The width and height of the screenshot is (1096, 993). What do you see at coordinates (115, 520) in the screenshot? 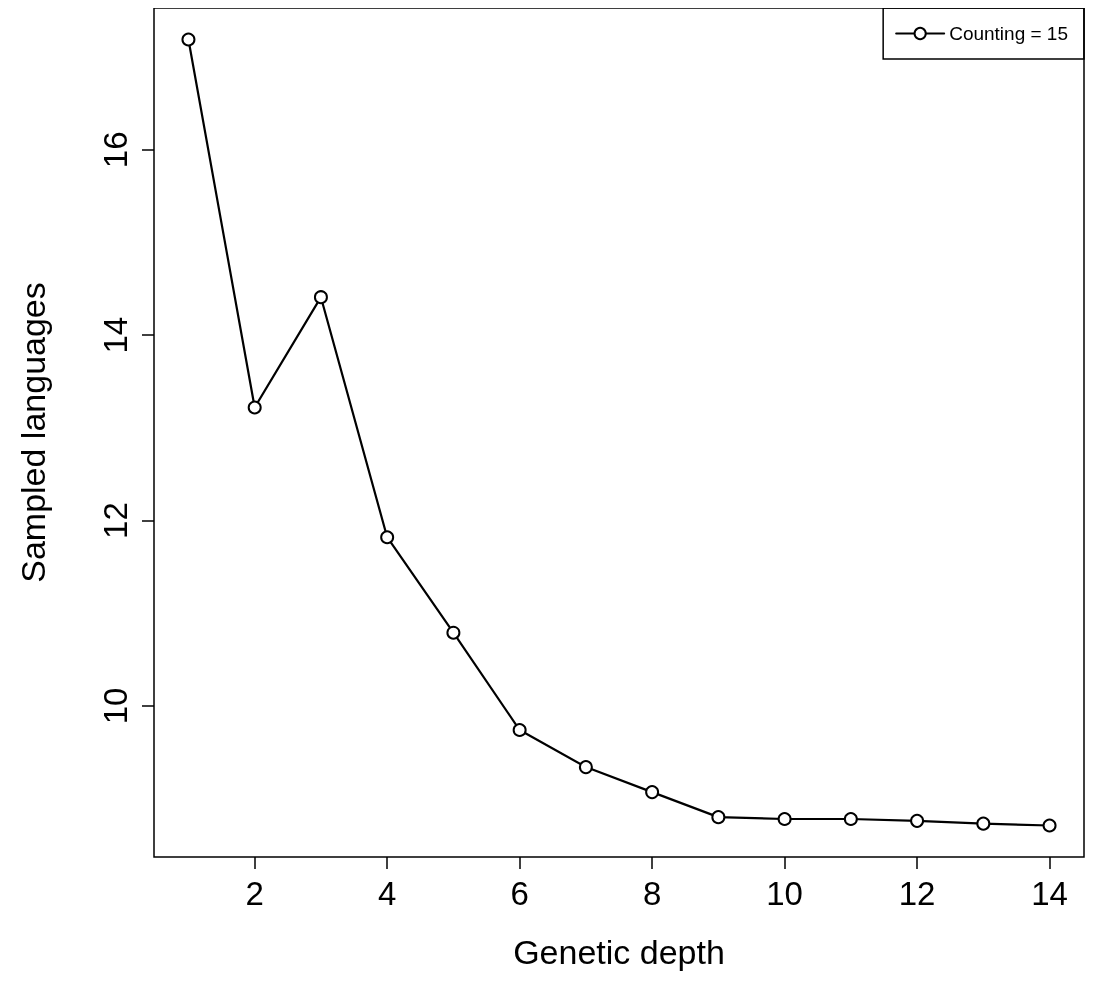
I see `y-tick-label: 12` at bounding box center [115, 520].